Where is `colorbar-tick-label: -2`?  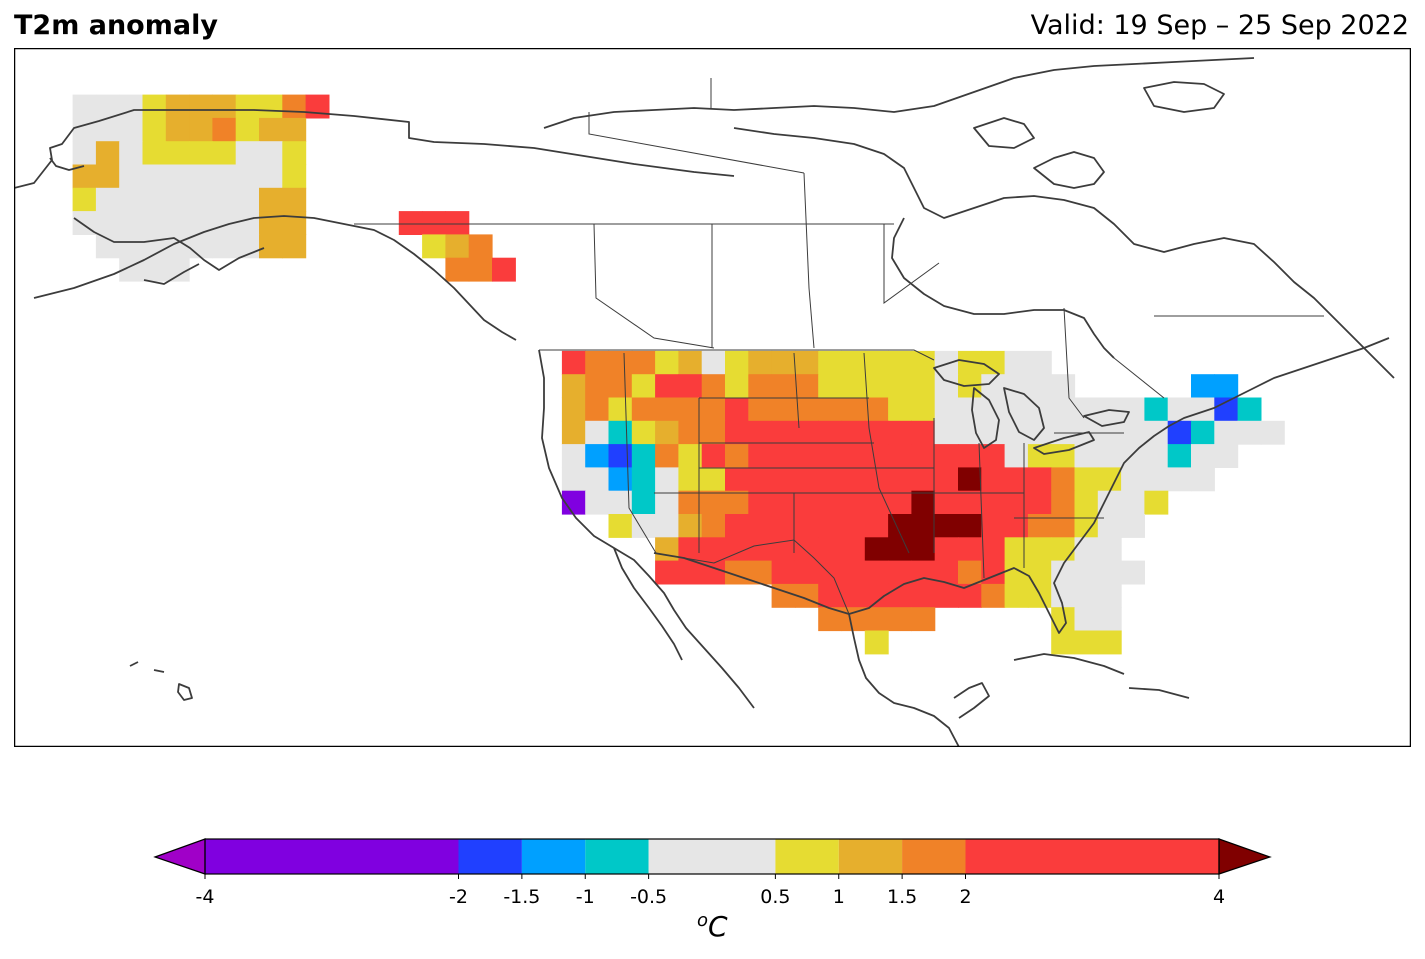 colorbar-tick-label: -2 is located at coordinates (458, 897).